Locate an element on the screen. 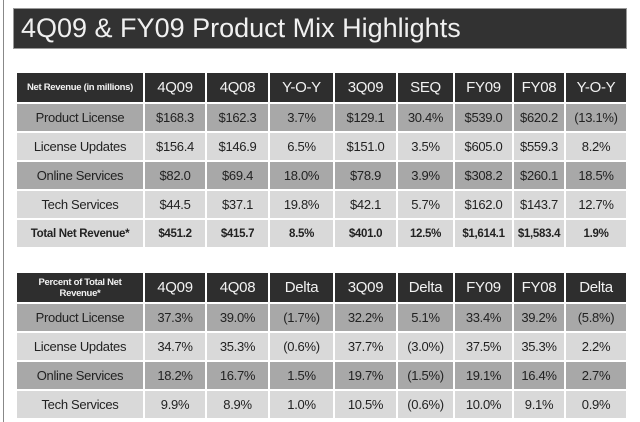 Image resolution: width=640 pixels, height=422 pixels. table-cell: 2.7% is located at coordinates (596, 375).